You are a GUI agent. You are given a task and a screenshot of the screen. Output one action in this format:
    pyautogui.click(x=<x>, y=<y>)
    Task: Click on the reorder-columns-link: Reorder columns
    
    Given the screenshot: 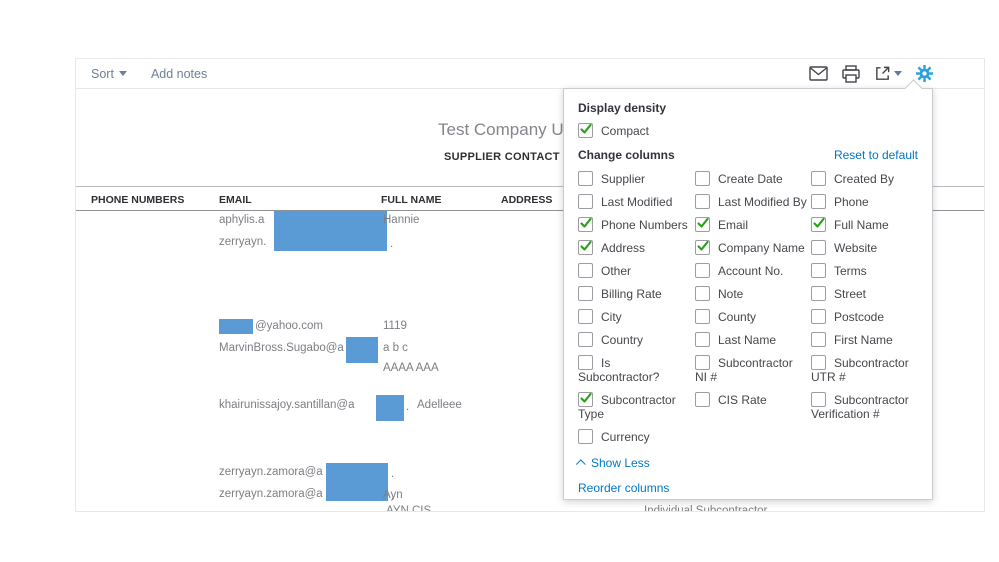 What is the action you would take?
    pyautogui.click(x=624, y=488)
    